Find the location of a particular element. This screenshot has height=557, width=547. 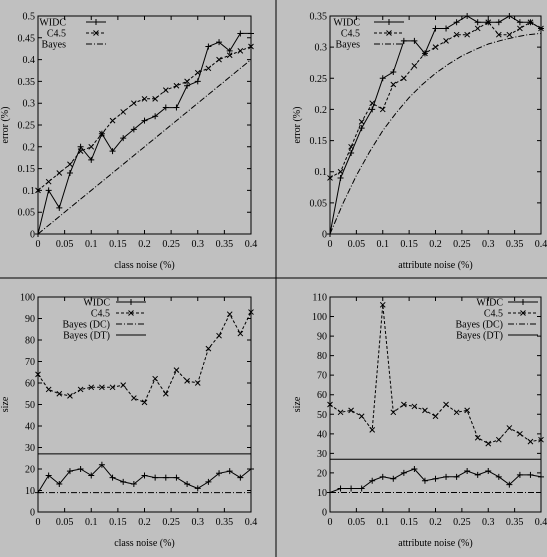

series-line-widc is located at coordinates (144, 133).